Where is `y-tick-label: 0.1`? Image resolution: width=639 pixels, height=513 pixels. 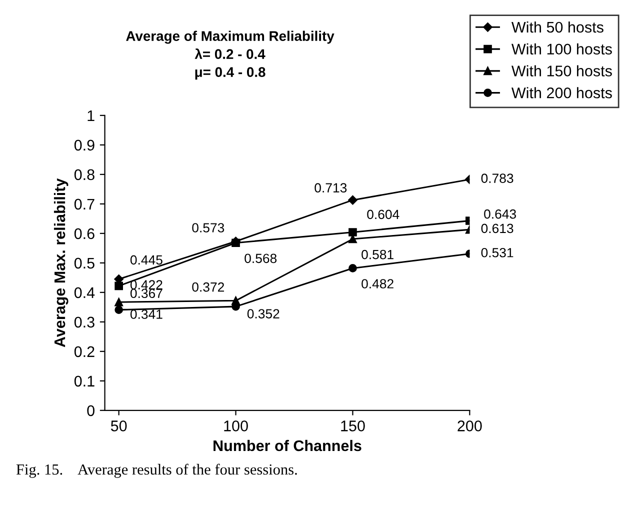
y-tick-label: 0.1 is located at coordinates (84, 381).